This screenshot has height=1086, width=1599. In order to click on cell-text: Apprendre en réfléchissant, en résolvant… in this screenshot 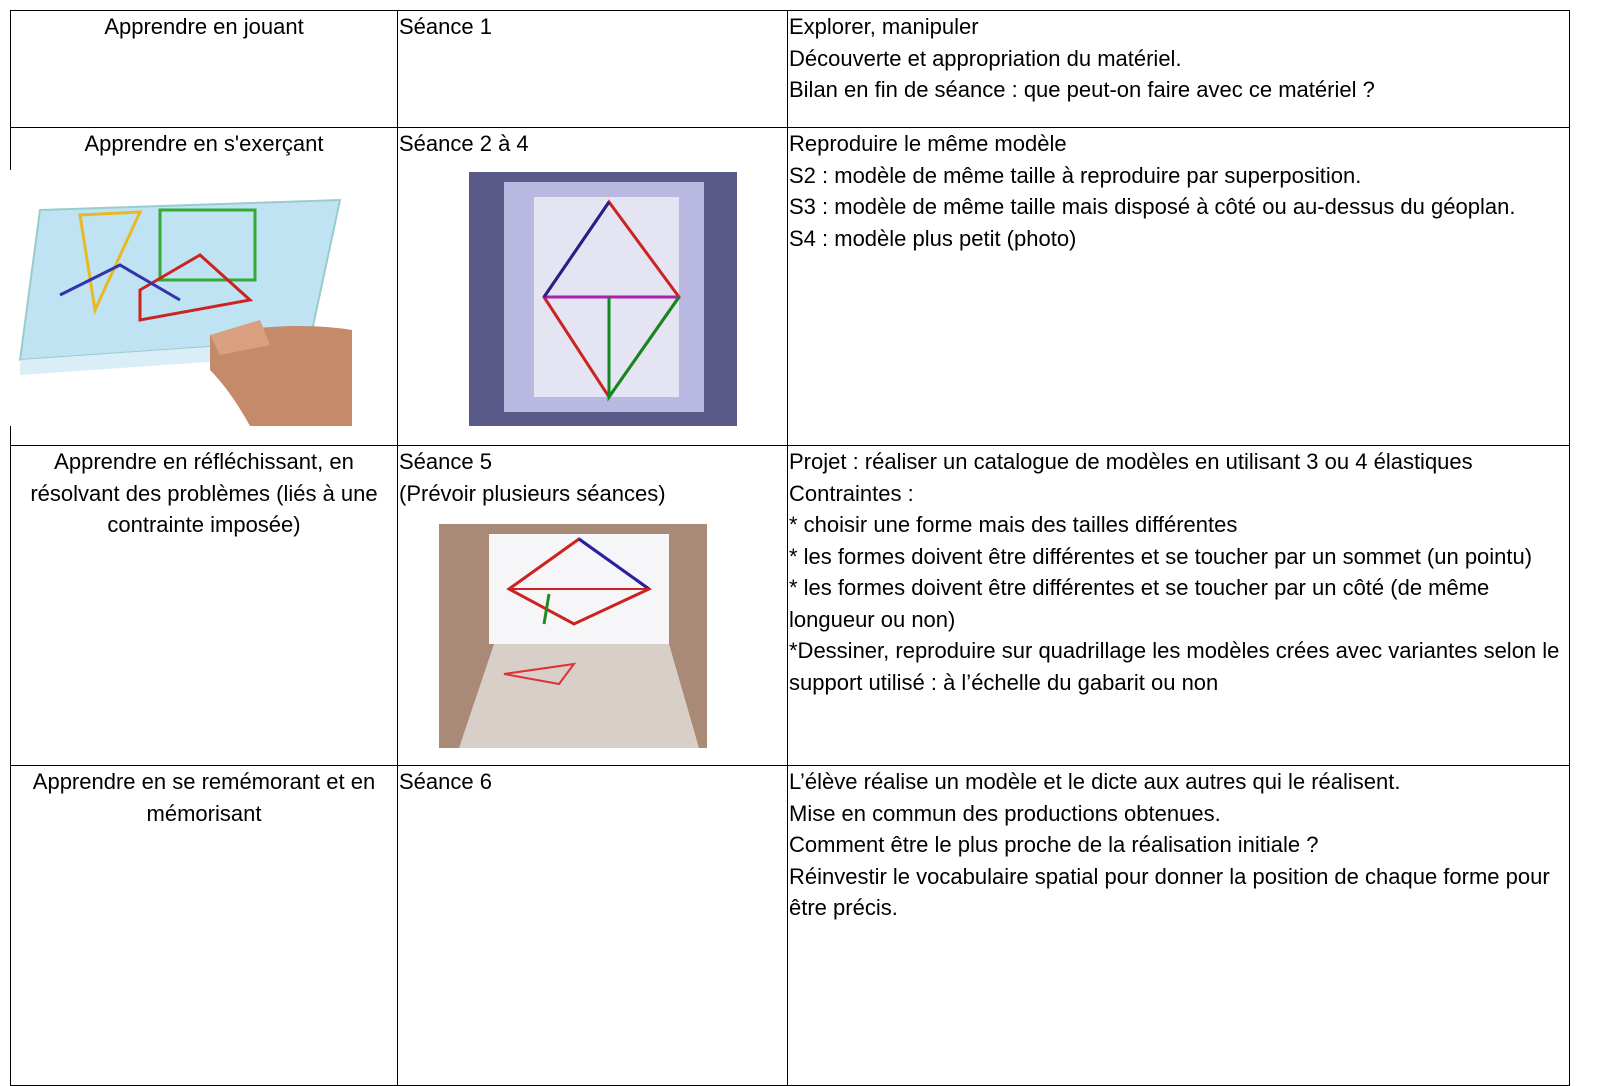, I will do `click(204, 493)`.